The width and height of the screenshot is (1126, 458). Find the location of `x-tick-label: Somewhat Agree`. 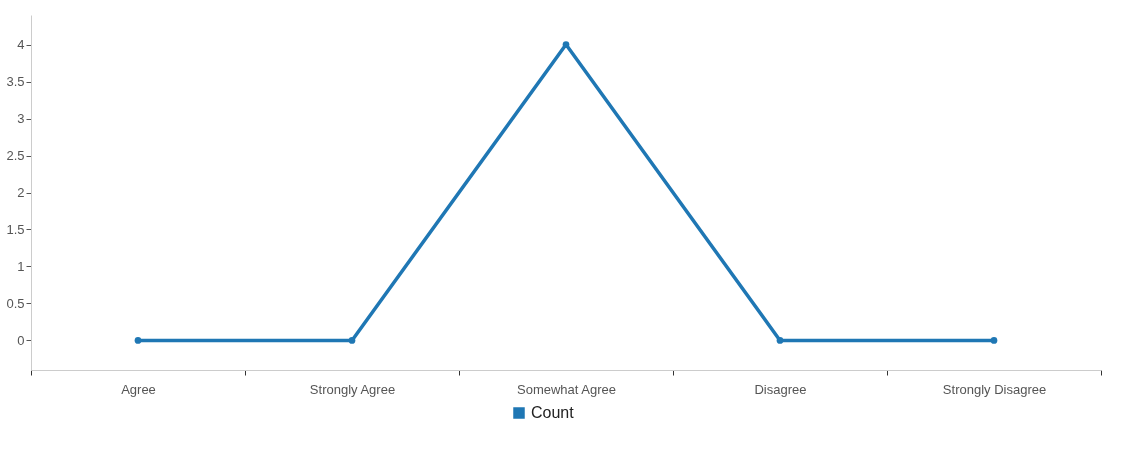

x-tick-label: Somewhat Agree is located at coordinates (566, 389).